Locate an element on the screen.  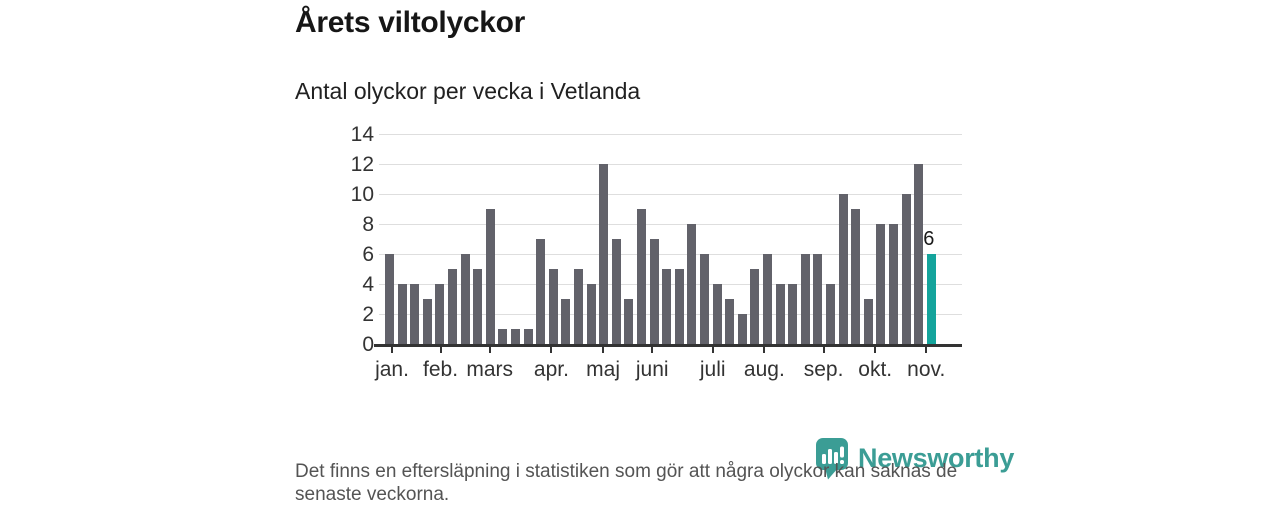
gridline-y6 is located at coordinates (670, 254).